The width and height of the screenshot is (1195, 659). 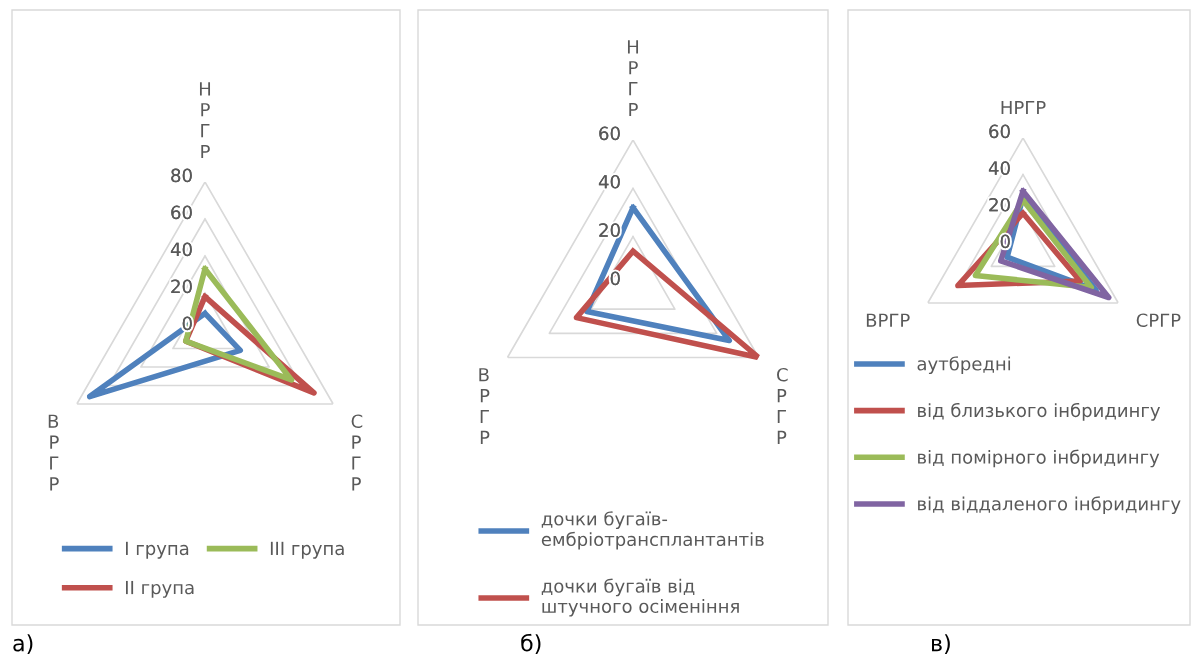 I want to click on y-tick-label: 80, so click(x=181, y=175).